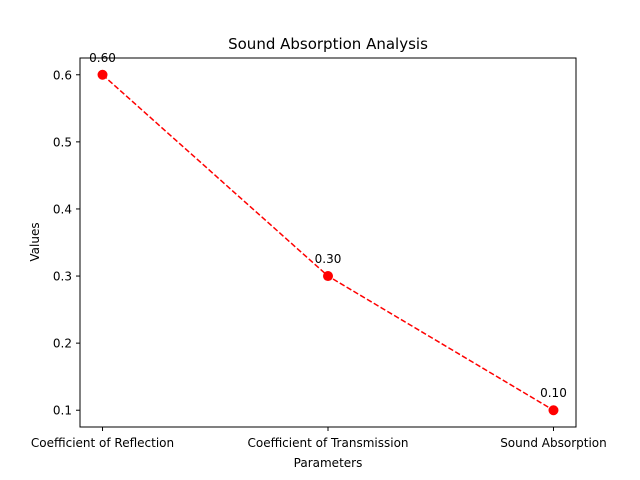 The image size is (640, 480). Describe the element at coordinates (102, 443) in the screenshot. I see `x-tick-label: Coefficient of Reflection` at that location.